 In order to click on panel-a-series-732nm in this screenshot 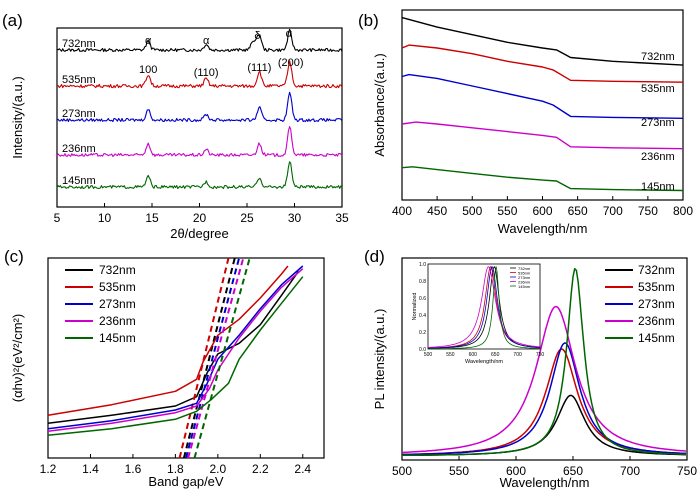, I will do `click(199, 40)`.